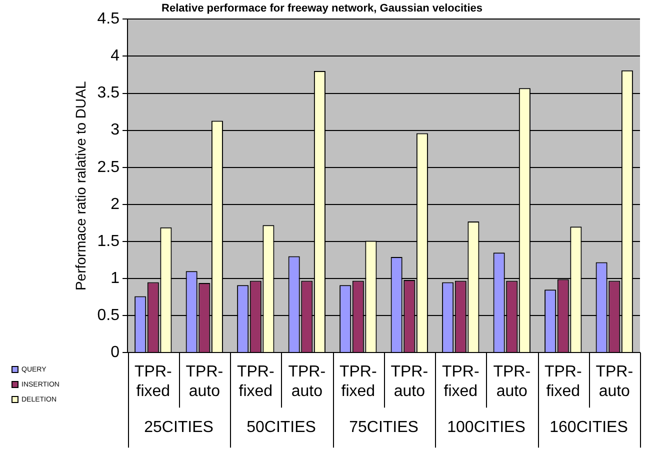 The height and width of the screenshot is (451, 648). I want to click on y-tick-label: 3.5, so click(108, 93).